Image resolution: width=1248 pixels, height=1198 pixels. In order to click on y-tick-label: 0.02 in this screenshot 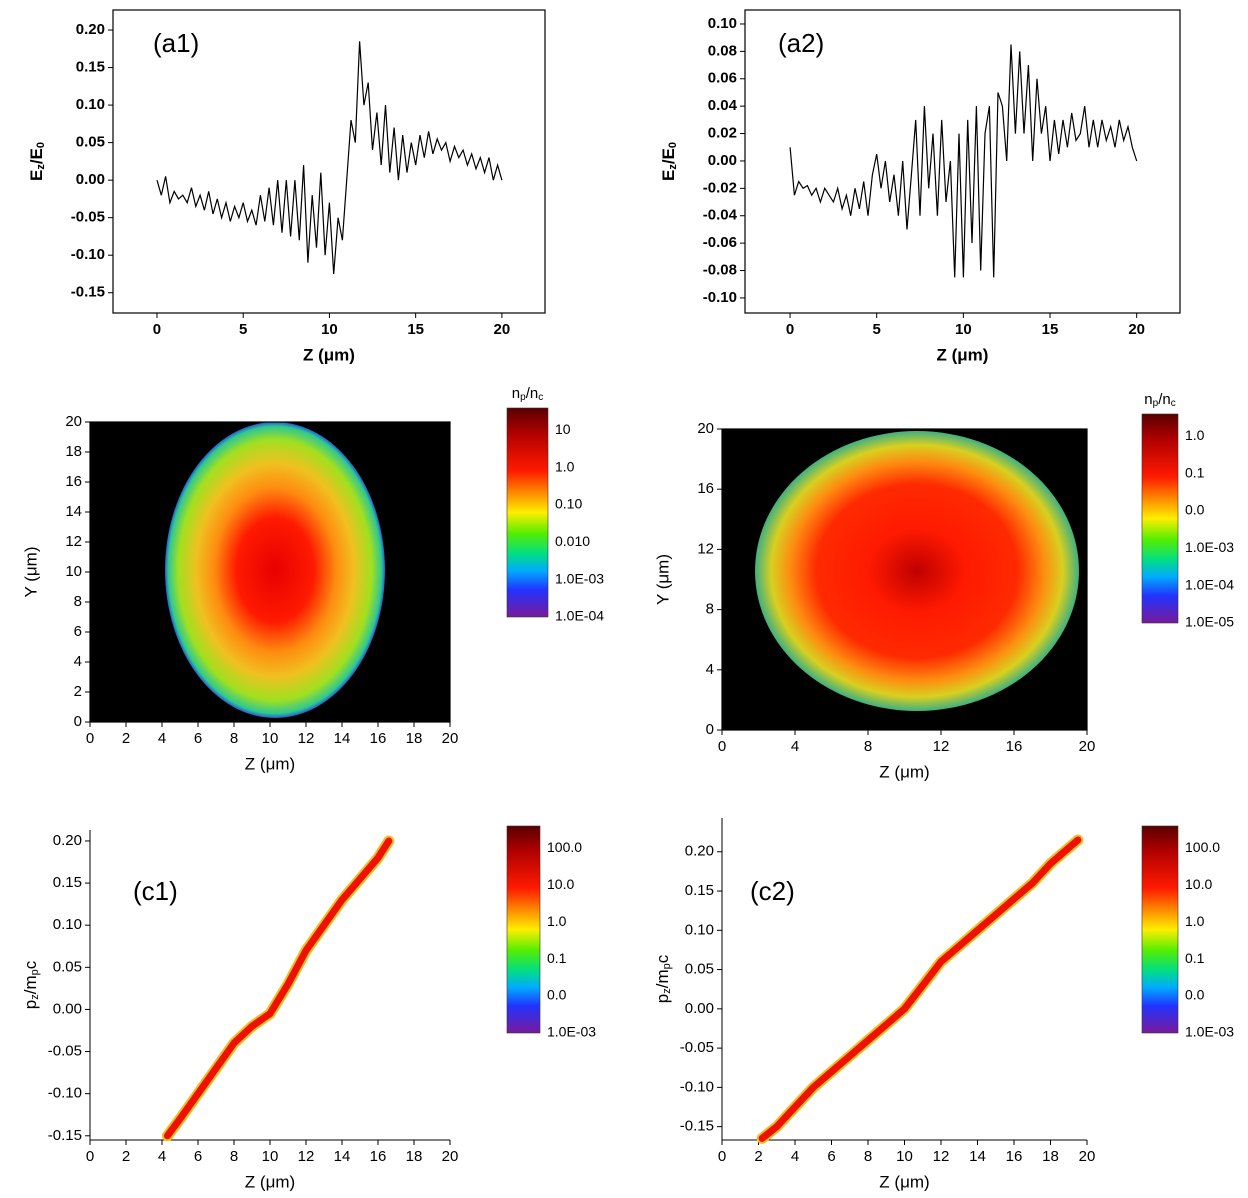, I will do `click(722, 133)`.